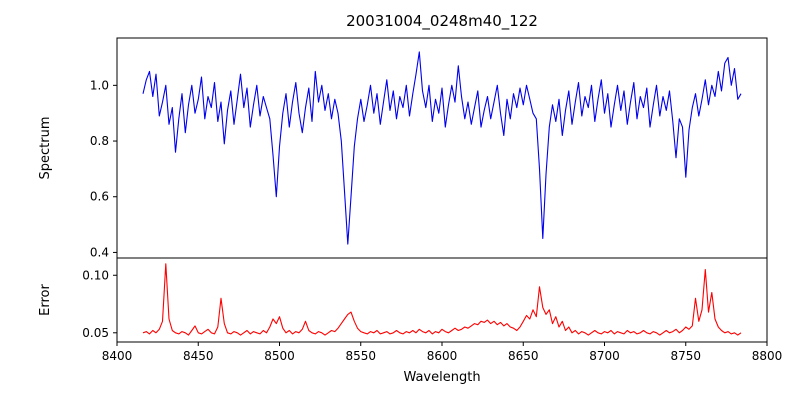  What do you see at coordinates (45, 148) in the screenshot?
I see `spectrum-y-axis-label: Spectrum` at bounding box center [45, 148].